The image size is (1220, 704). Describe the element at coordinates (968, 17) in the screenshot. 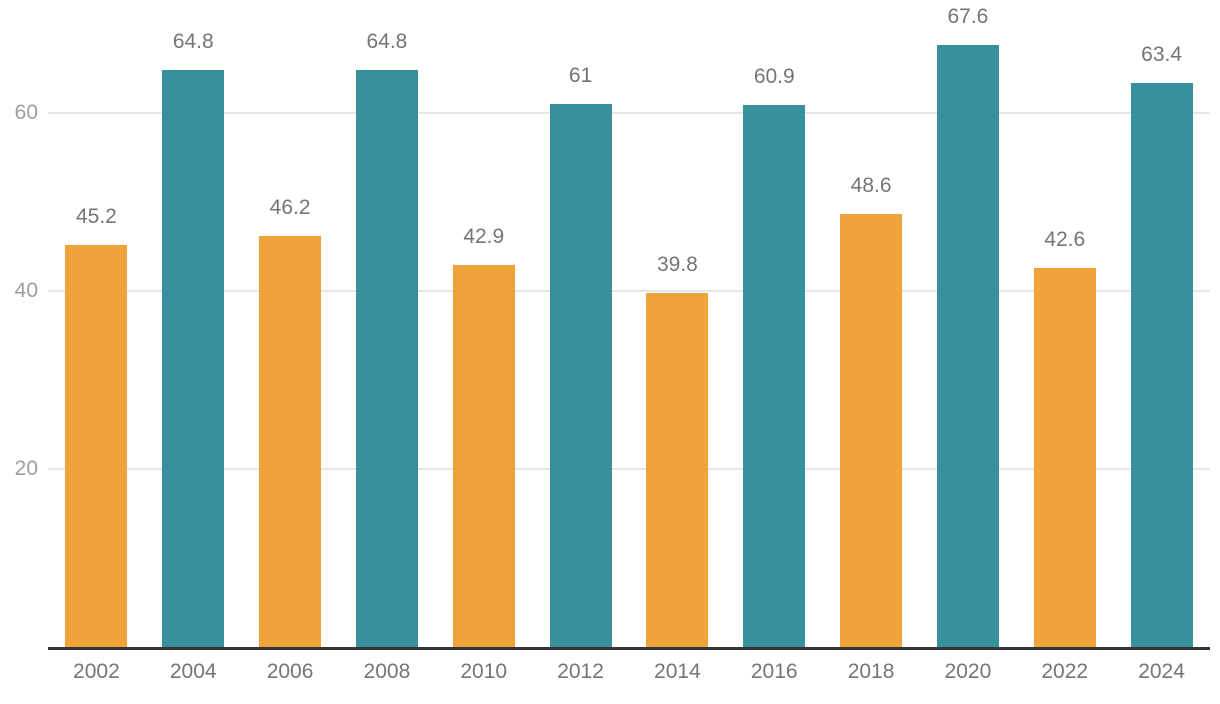

I see `bar-value-label-2020: 67.6` at that location.